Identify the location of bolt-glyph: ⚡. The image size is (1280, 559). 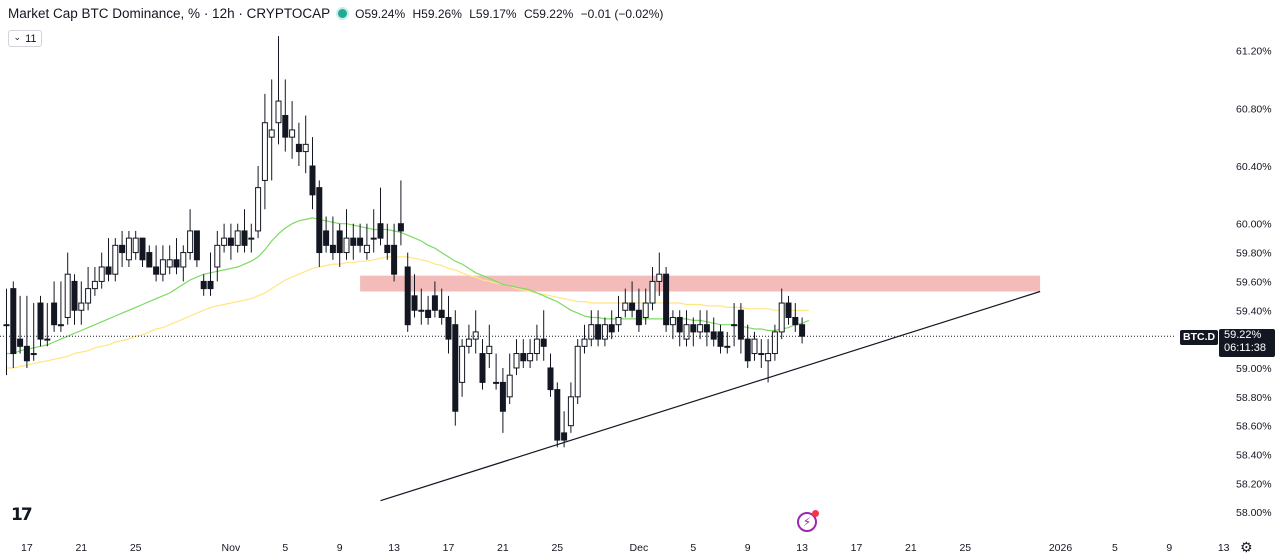
(807, 522).